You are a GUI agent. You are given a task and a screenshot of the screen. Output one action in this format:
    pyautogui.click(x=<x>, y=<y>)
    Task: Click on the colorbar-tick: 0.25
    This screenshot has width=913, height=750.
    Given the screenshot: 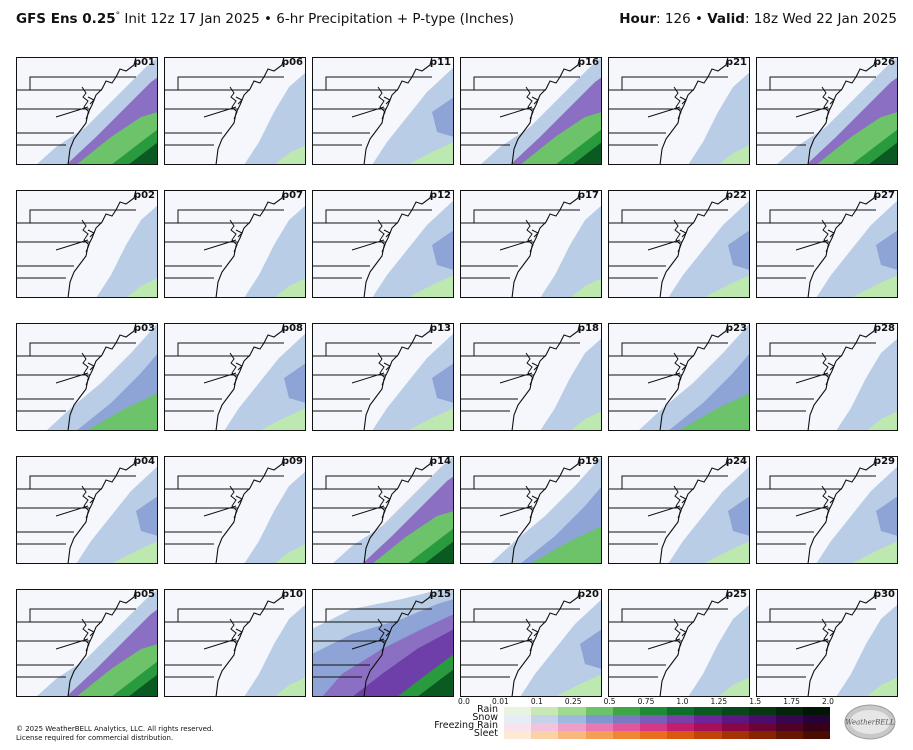 What is the action you would take?
    pyautogui.click(x=573, y=701)
    